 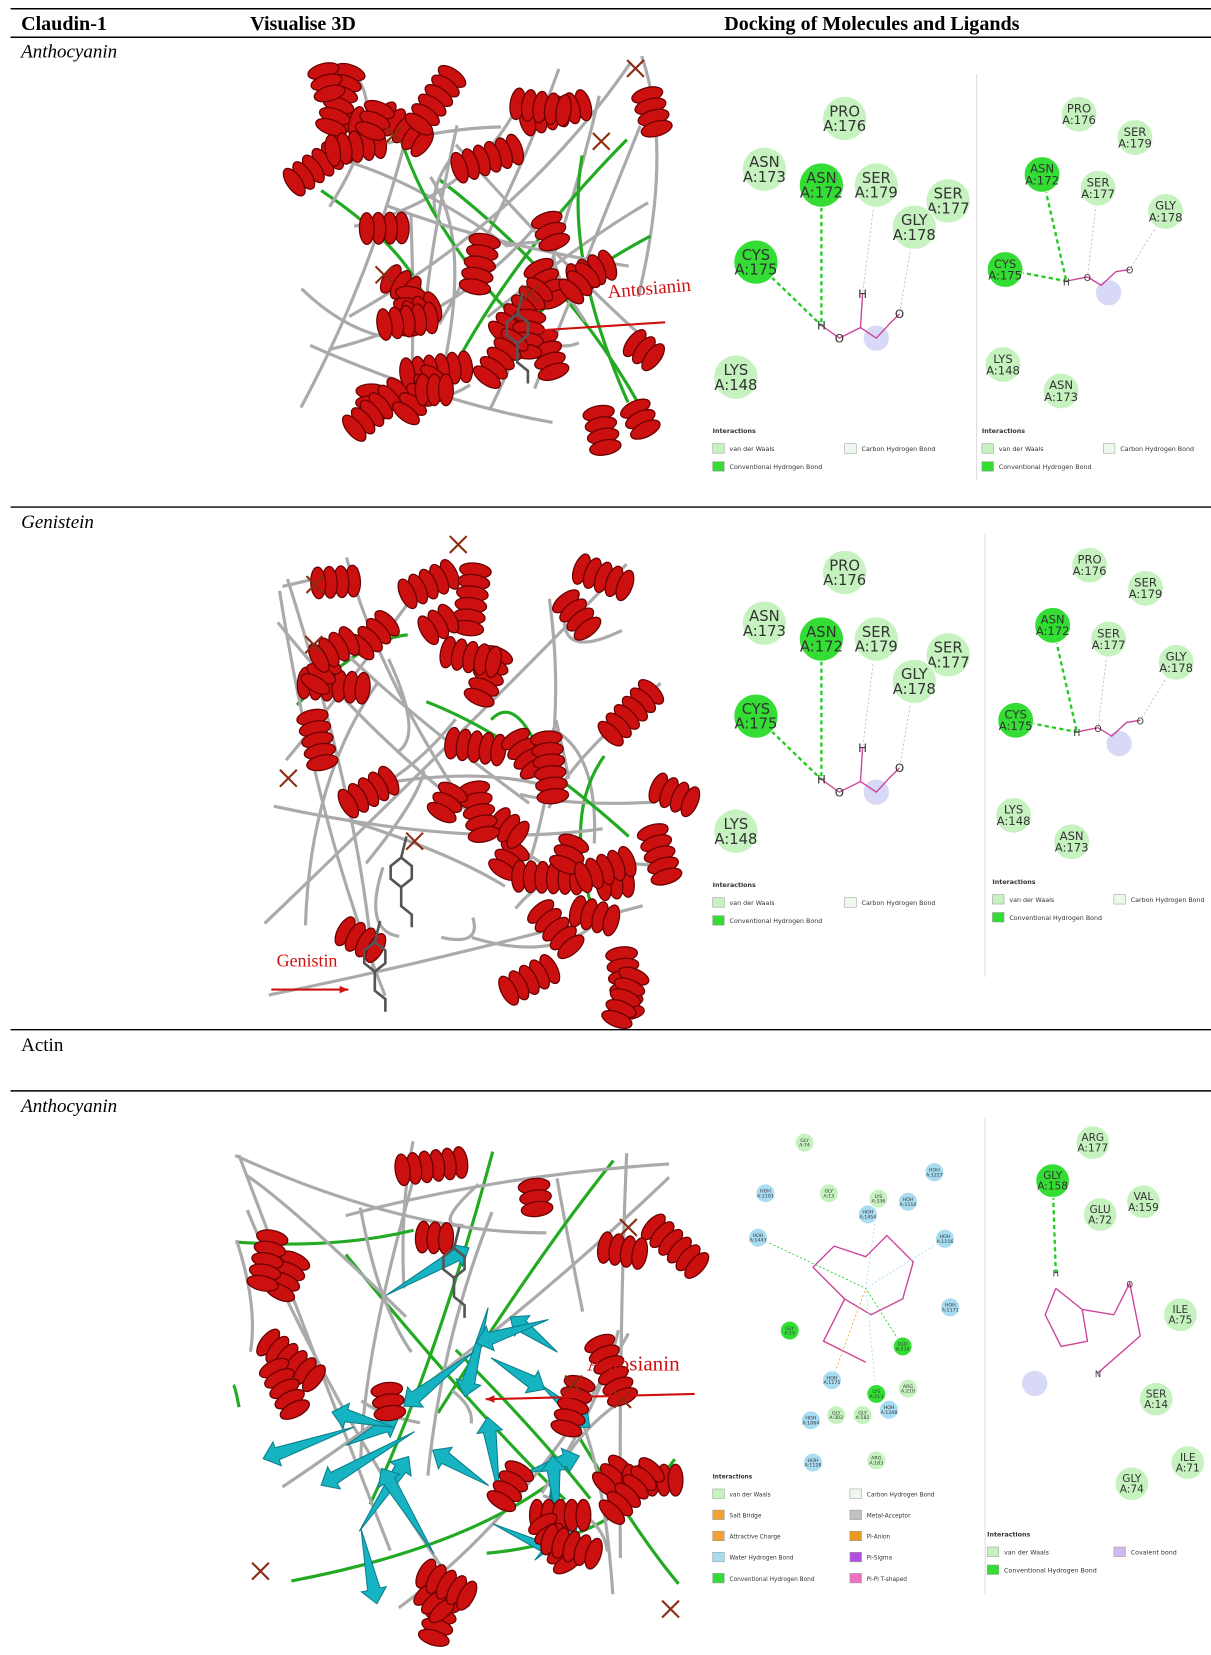 What do you see at coordinates (1079, 109) in the screenshot?
I see `residue-name: PRO` at bounding box center [1079, 109].